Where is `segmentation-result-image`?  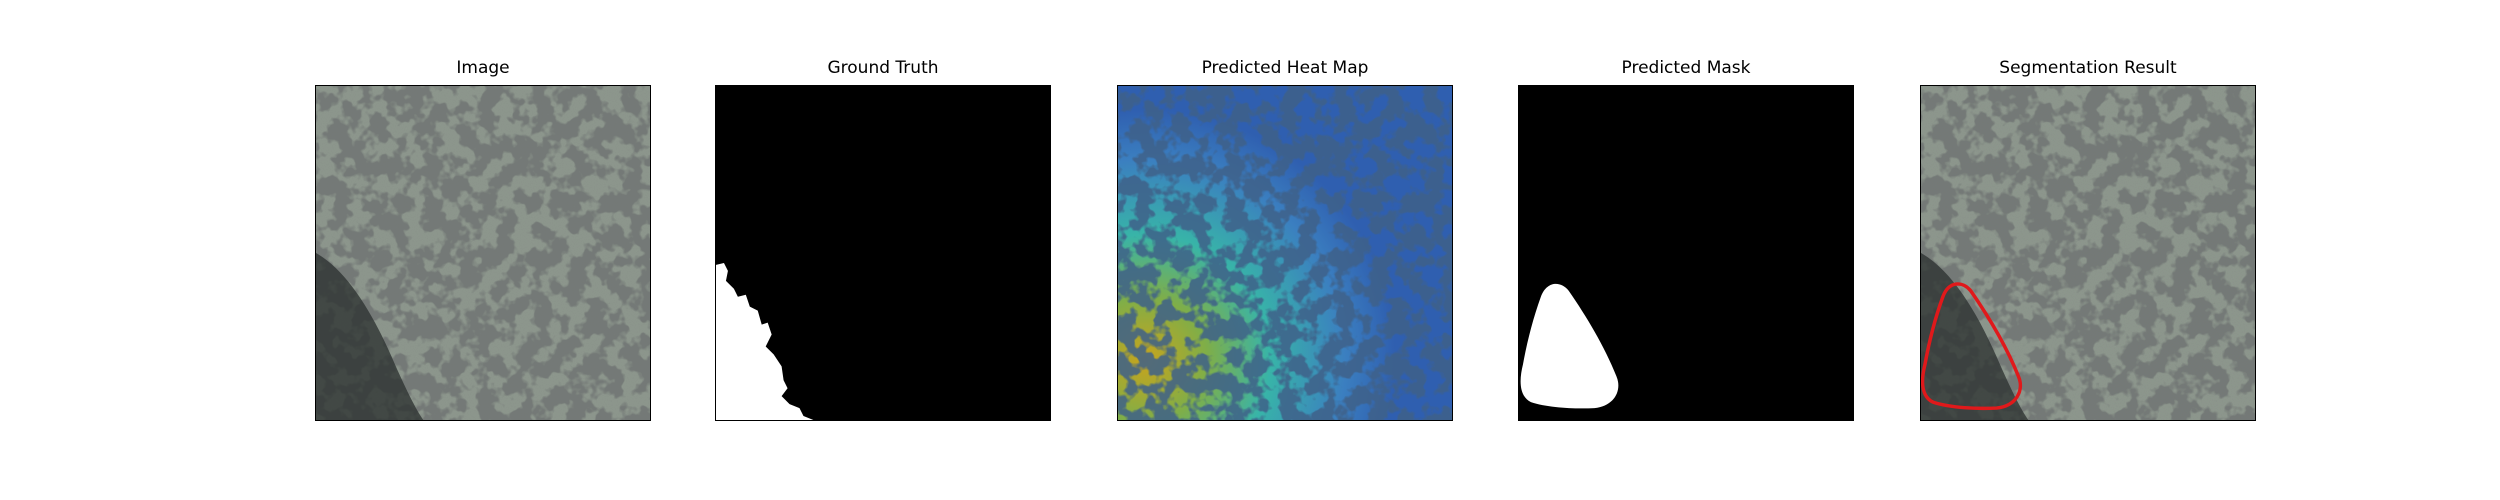 segmentation-result-image is located at coordinates (2088, 253).